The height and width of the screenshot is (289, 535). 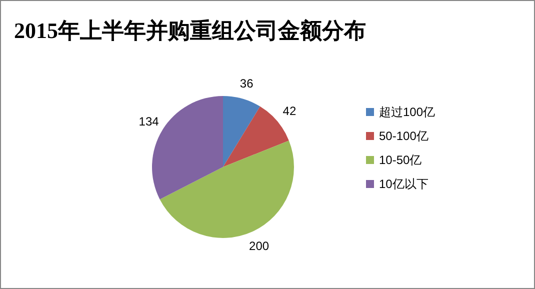 What do you see at coordinates (259, 246) in the screenshot?
I see `data-label: 200` at bounding box center [259, 246].